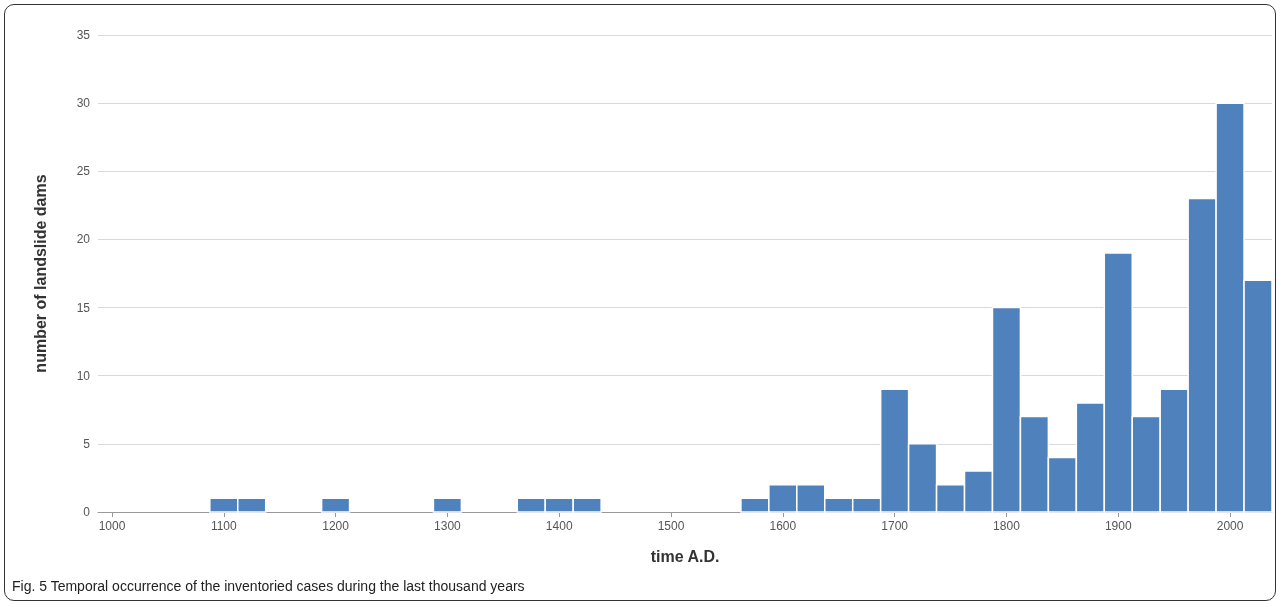 The width and height of the screenshot is (1282, 607). Describe the element at coordinates (112, 526) in the screenshot. I see `x-tick-label: 1000` at that location.